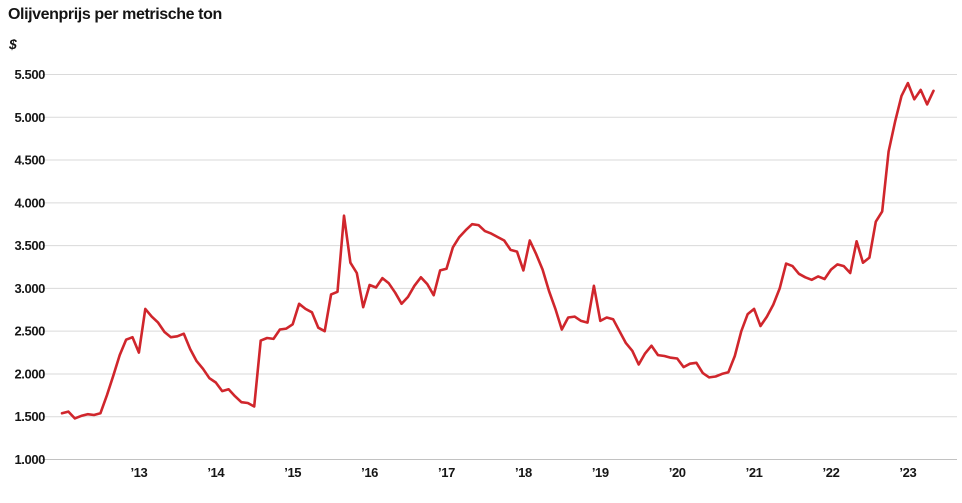 This screenshot has height=503, width=962. Describe the element at coordinates (369, 472) in the screenshot. I see `x-tick-label: ’16` at that location.